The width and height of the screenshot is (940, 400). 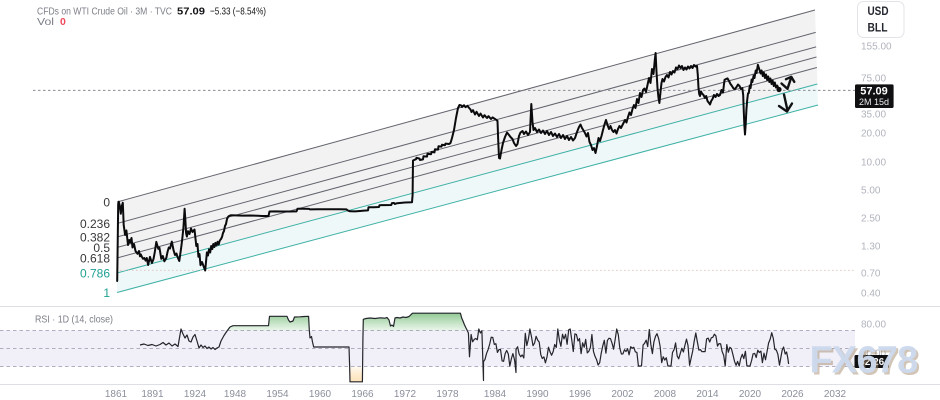 I want to click on svg-text: 1, so click(x=106, y=293).